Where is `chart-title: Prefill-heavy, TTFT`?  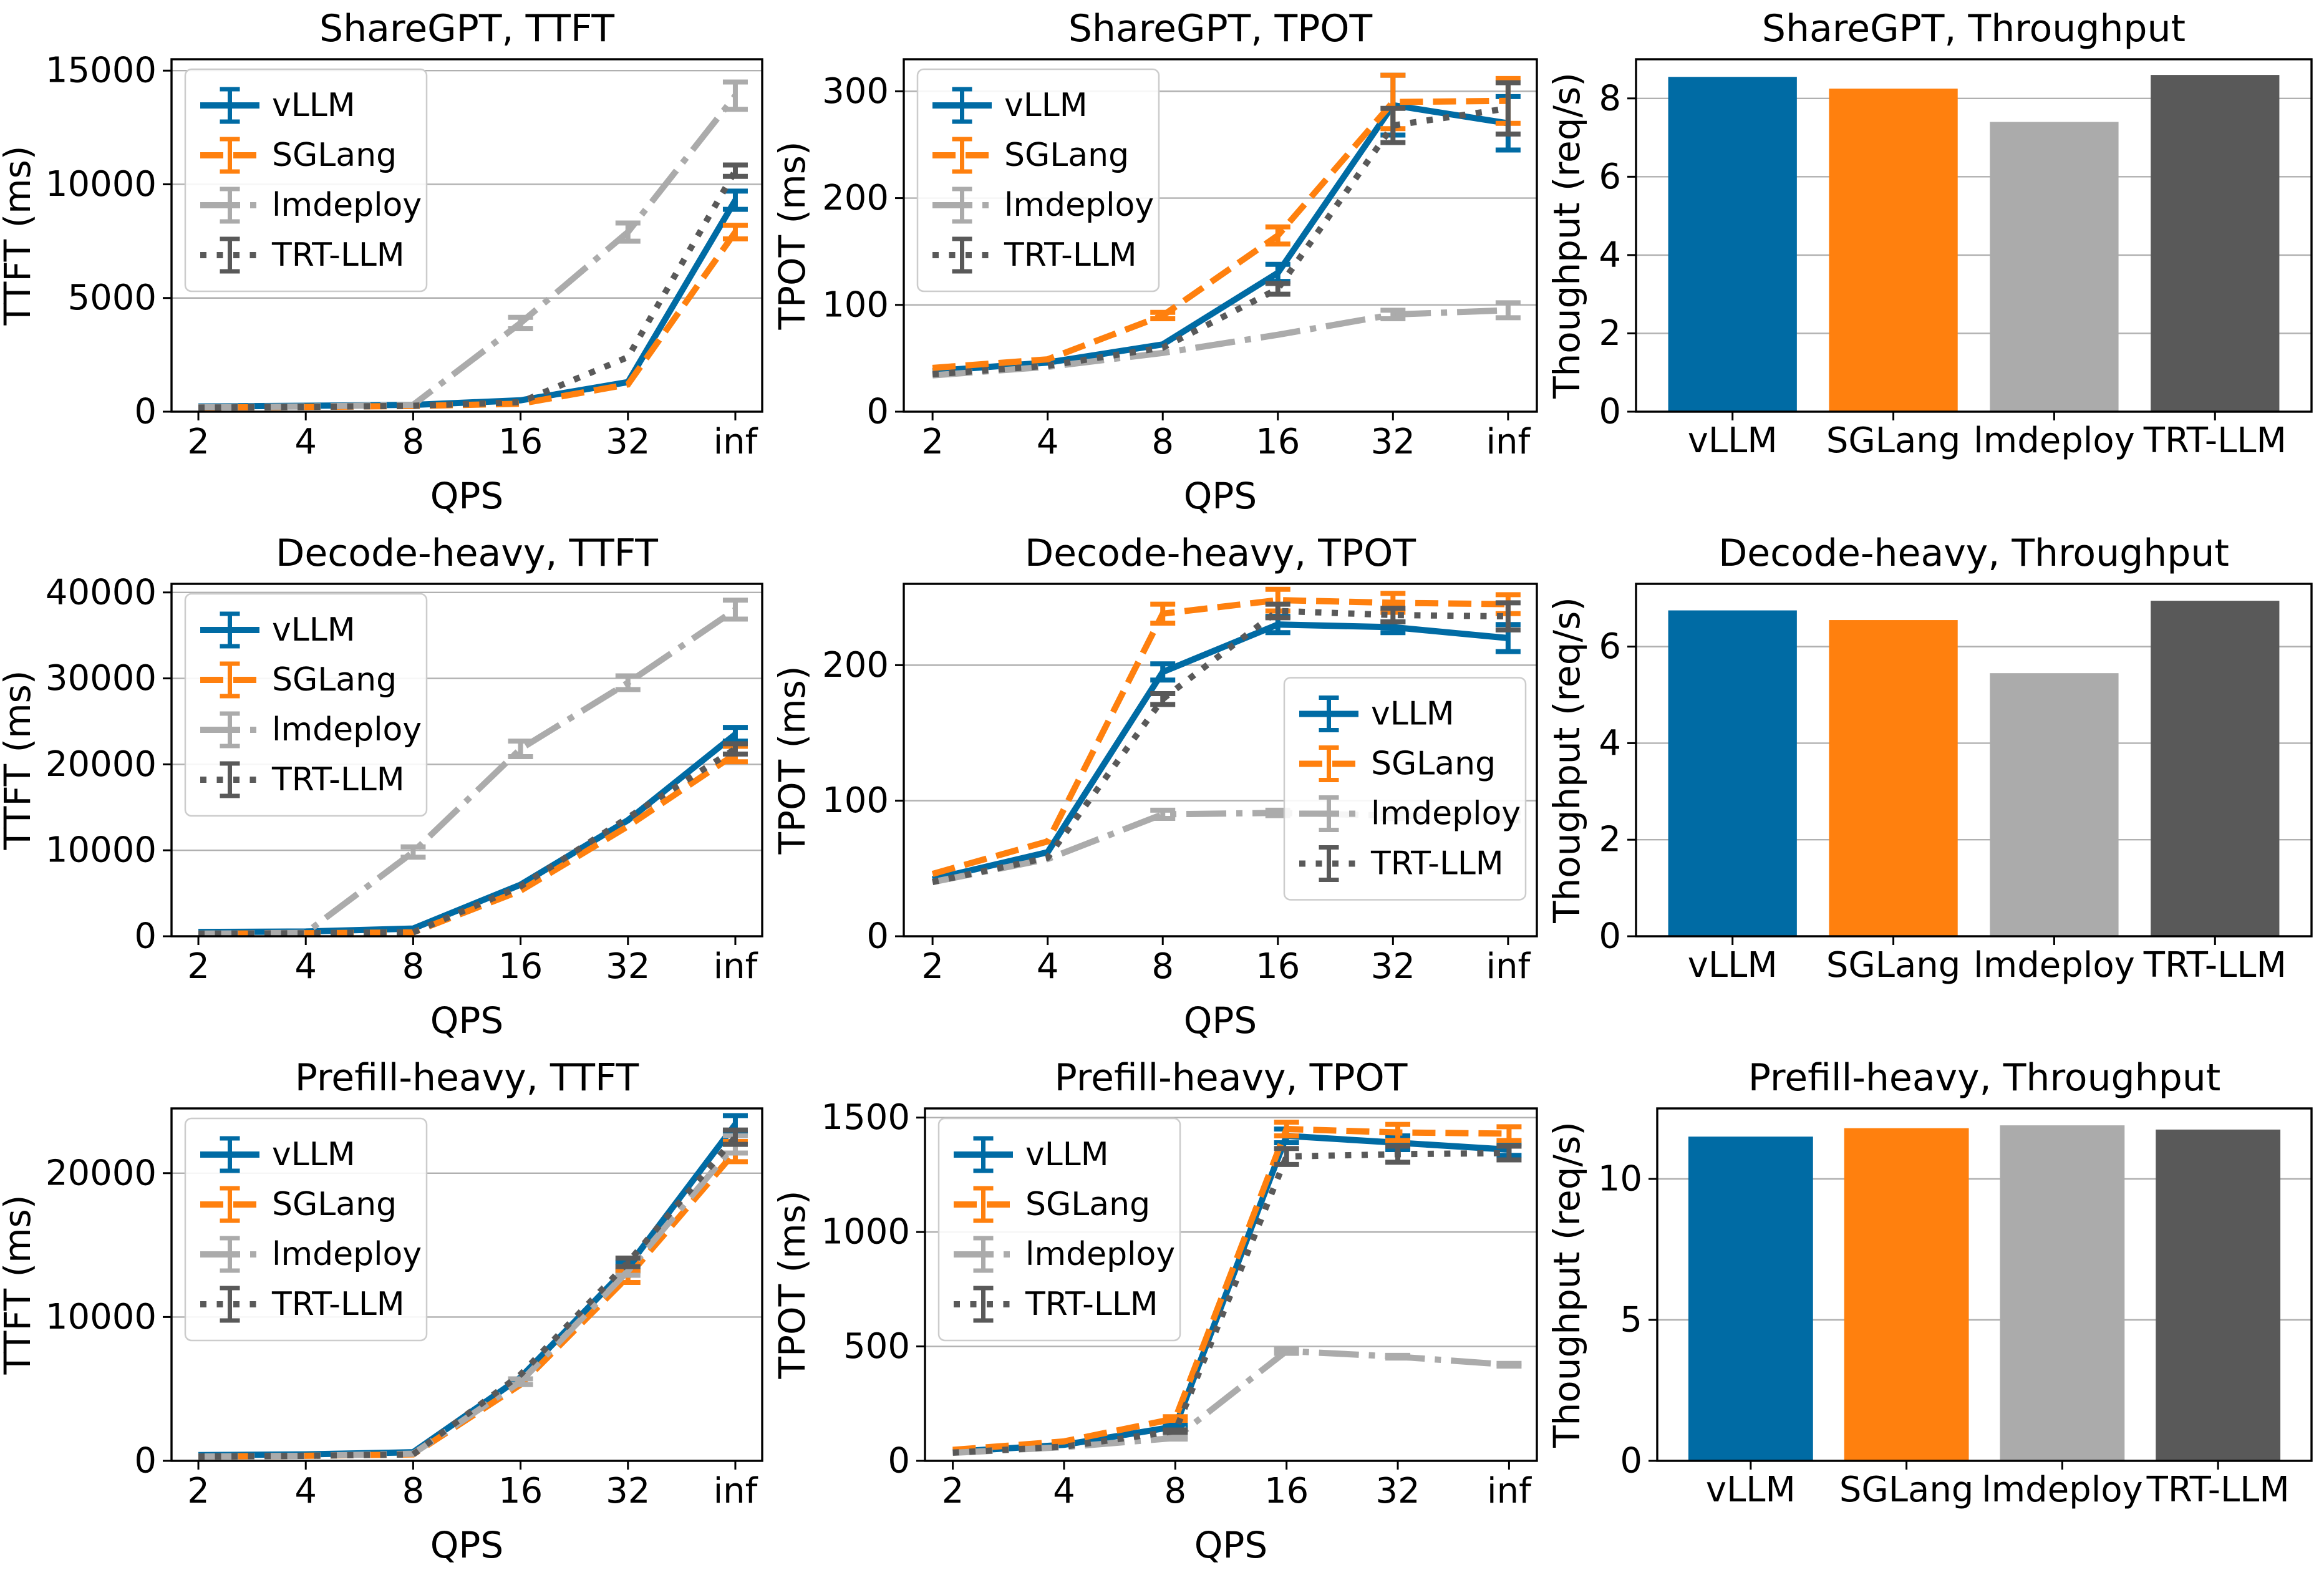
chart-title: Prefill-heavy, TTFT is located at coordinates (467, 1078).